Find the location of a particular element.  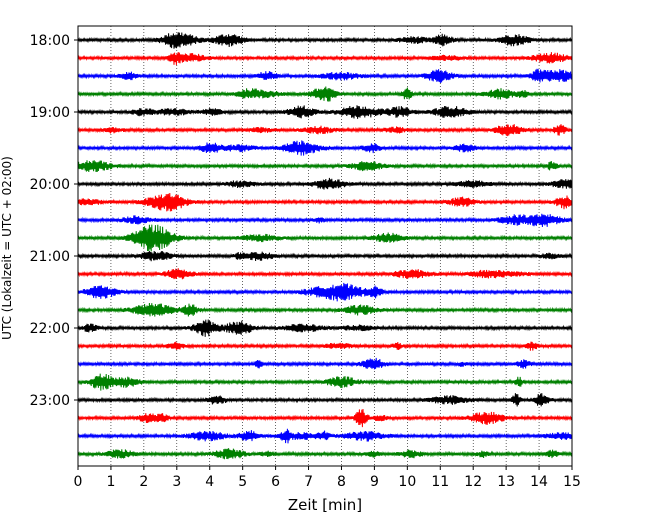

y-axis-label: UTC (Lokalzeit = UTC + 02:00) is located at coordinates (7, 248).